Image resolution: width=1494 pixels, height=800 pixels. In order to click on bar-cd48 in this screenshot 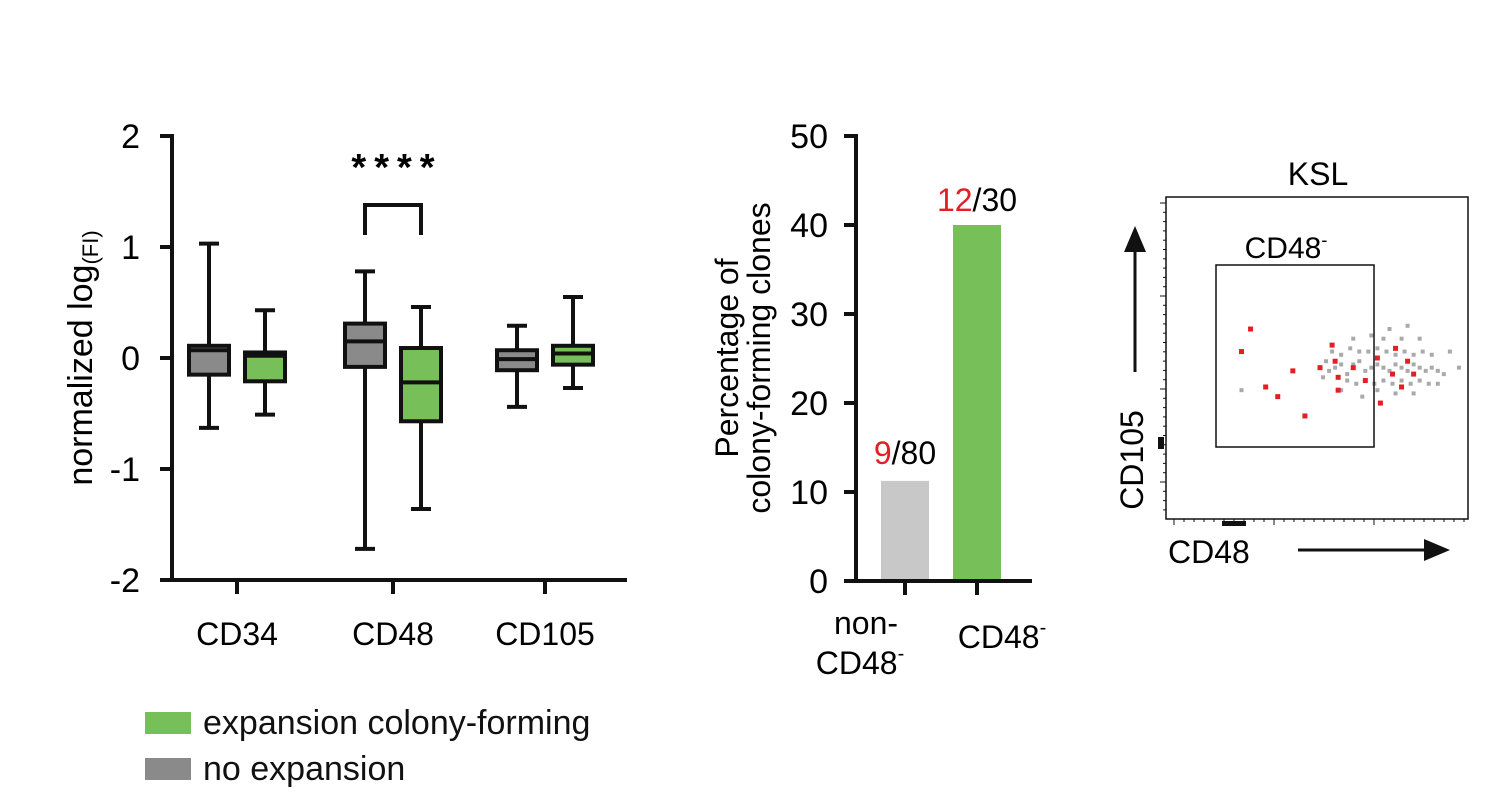, I will do `click(977, 403)`.